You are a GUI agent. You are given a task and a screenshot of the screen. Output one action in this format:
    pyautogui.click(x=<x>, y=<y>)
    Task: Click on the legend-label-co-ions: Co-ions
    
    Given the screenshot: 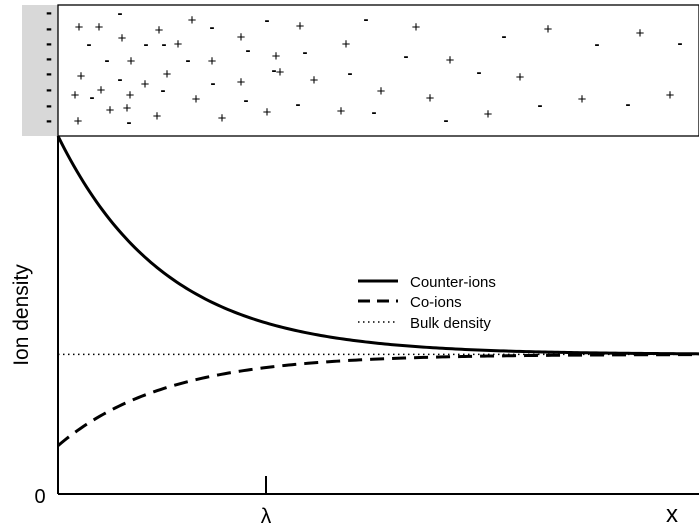 What is the action you would take?
    pyautogui.click(x=436, y=302)
    